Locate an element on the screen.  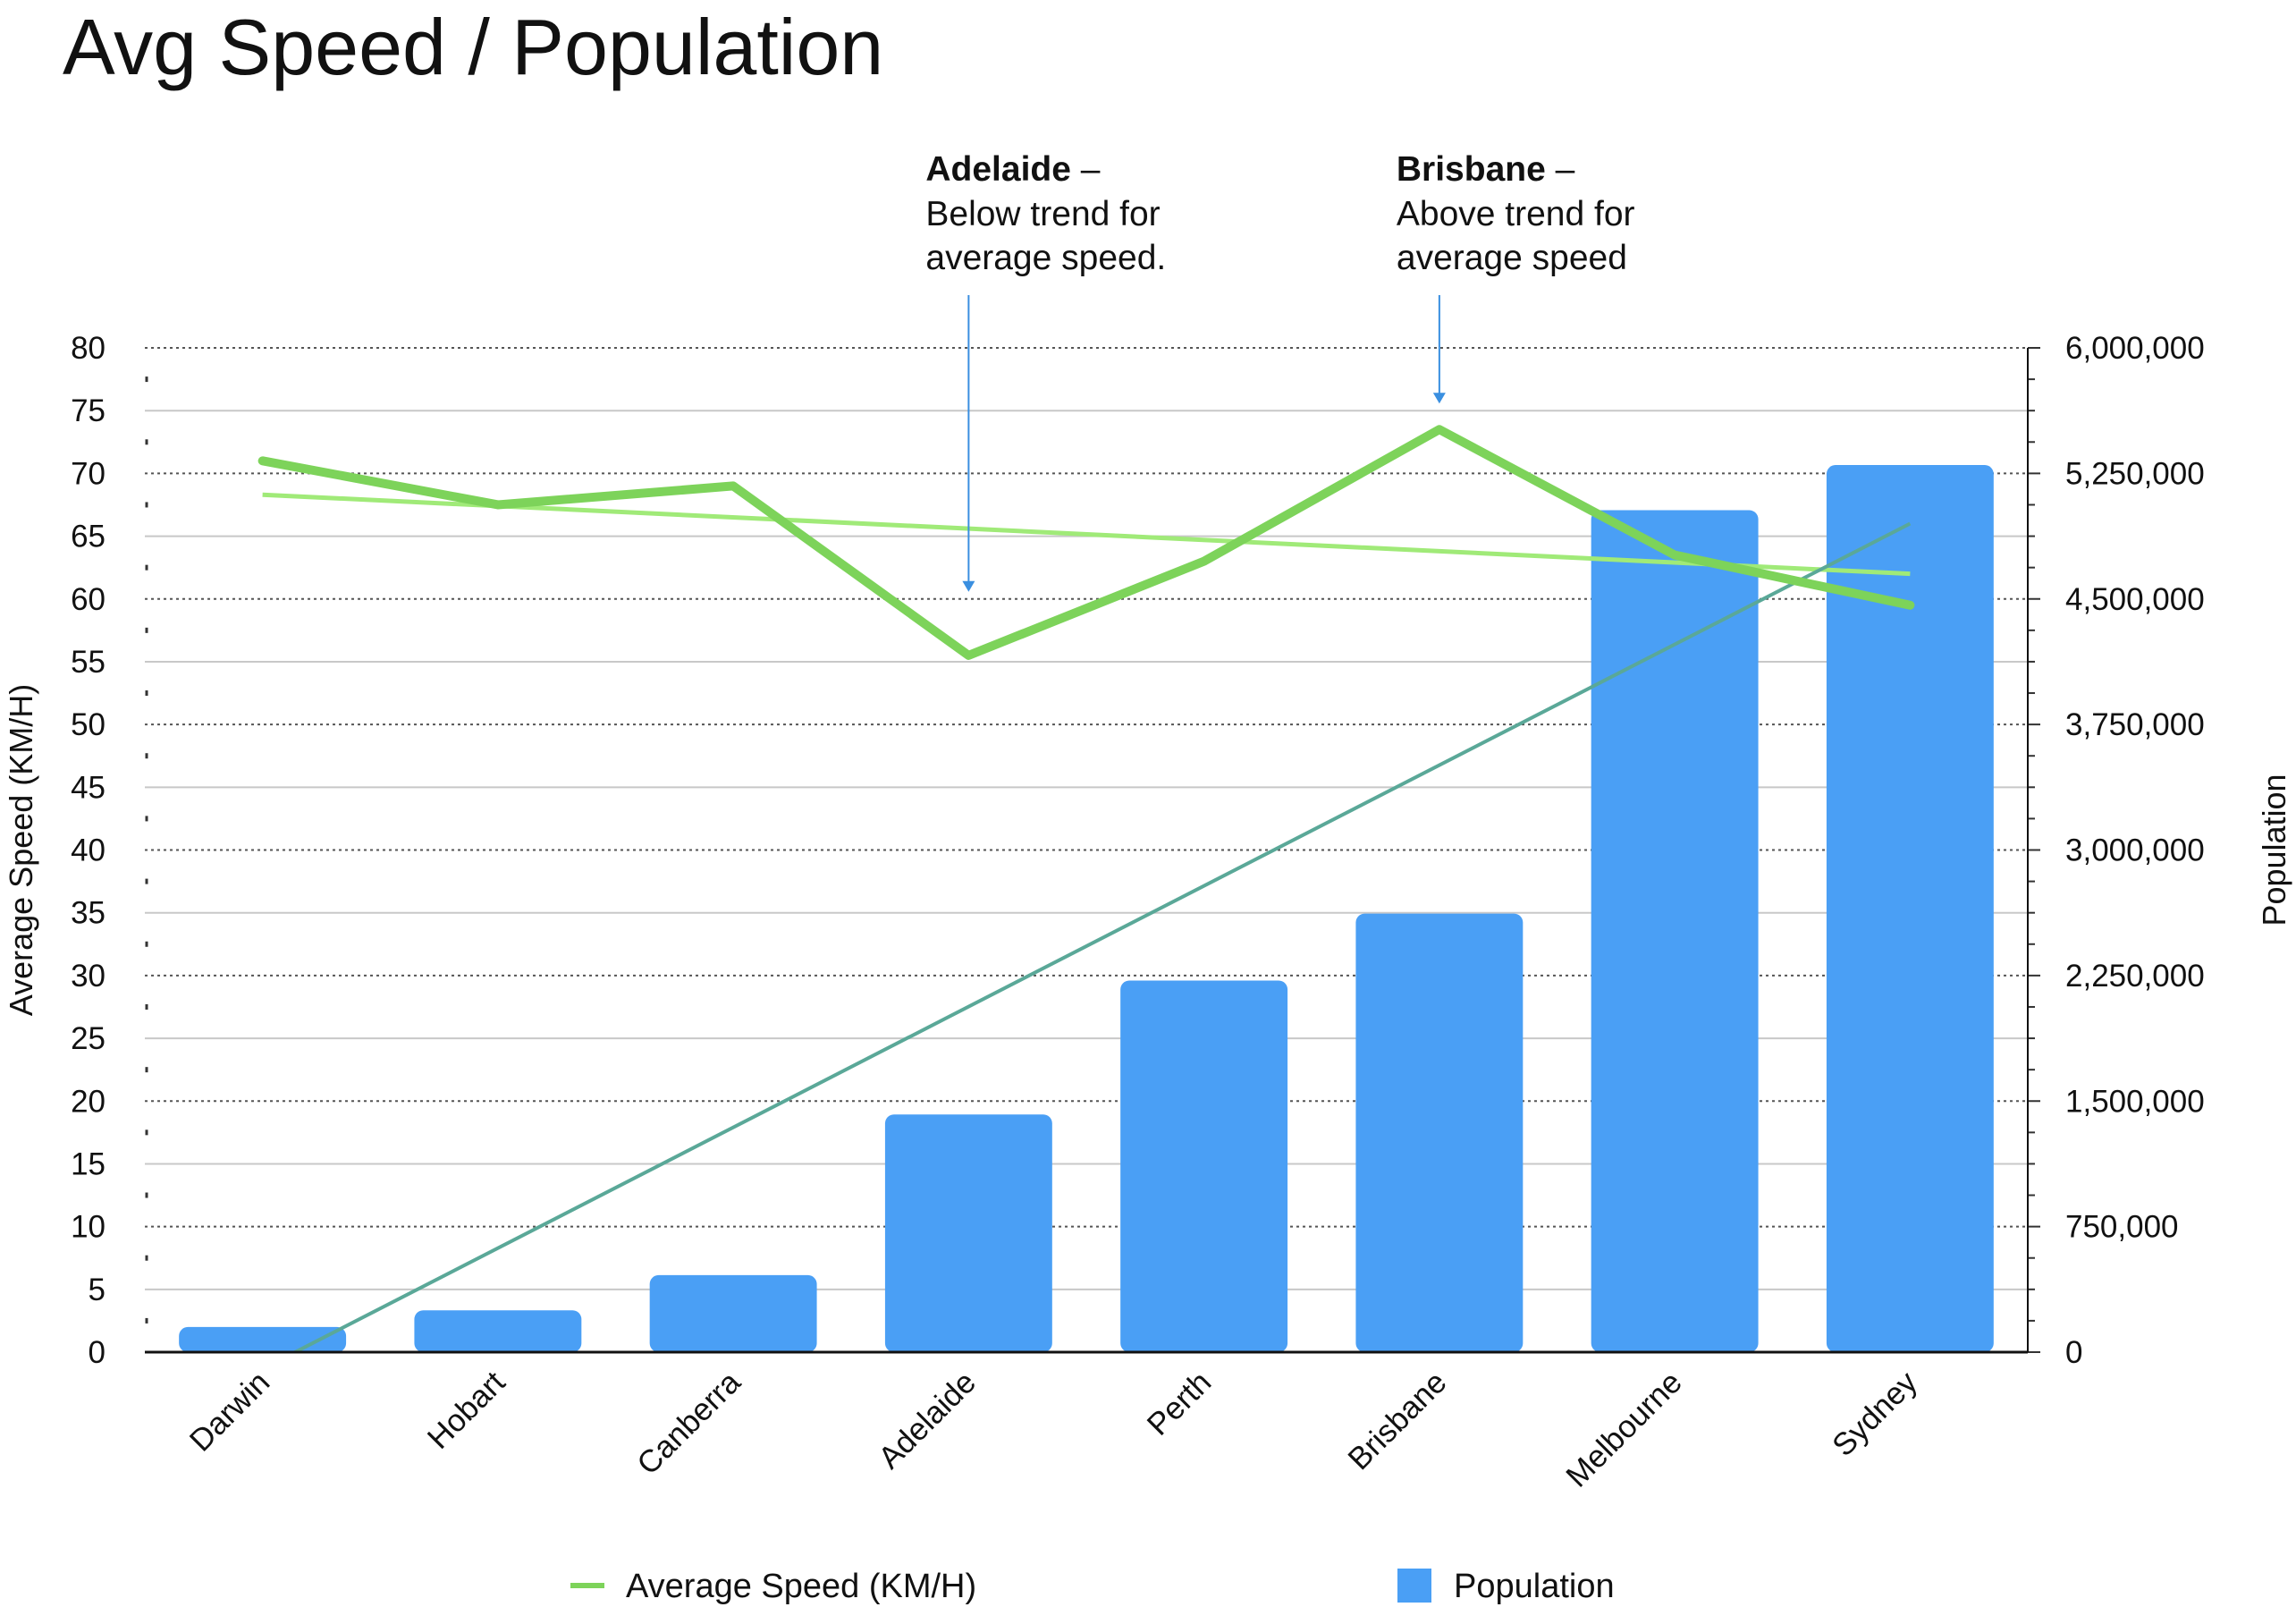
right-axis-tick-label: 5,250,000 is located at coordinates (2135, 473).